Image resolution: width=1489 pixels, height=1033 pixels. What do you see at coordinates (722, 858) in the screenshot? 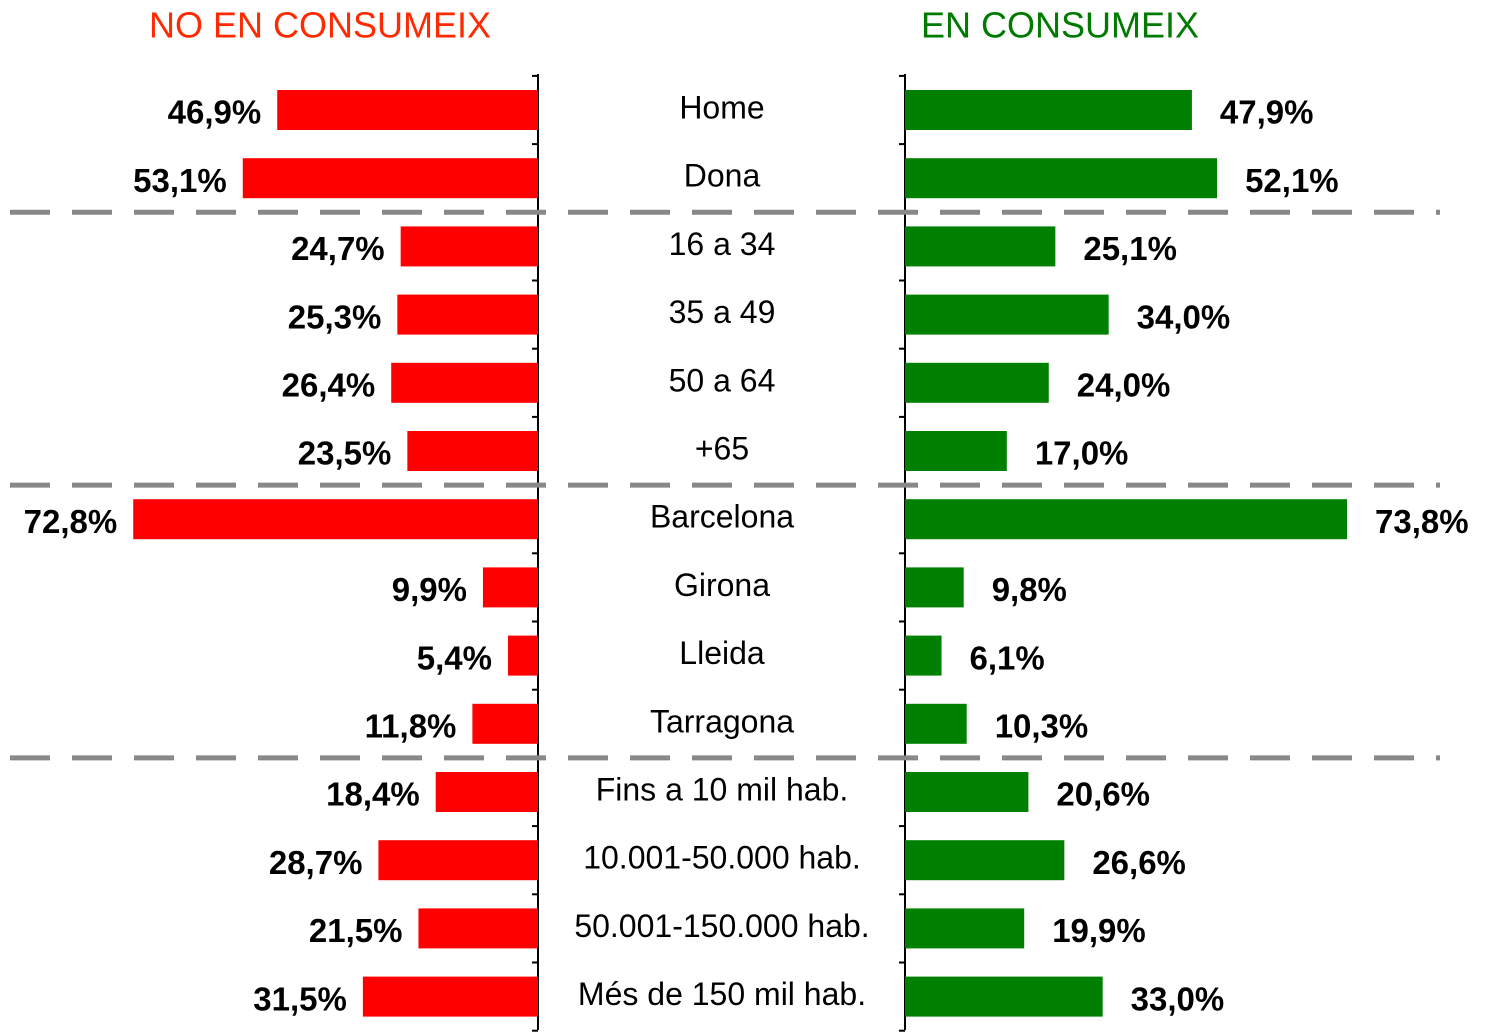
I see `category-label: 10.001-50.000 hab.` at bounding box center [722, 858].